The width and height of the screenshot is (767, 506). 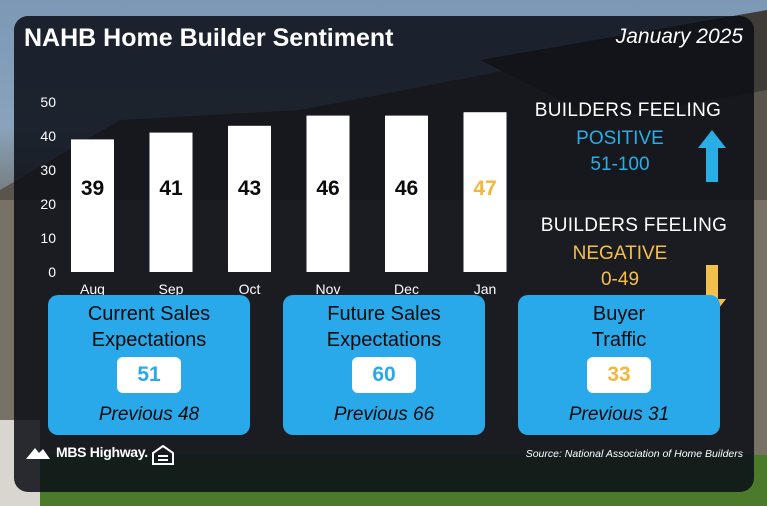 I want to click on x-tick-label: Nov, so click(x=328, y=289).